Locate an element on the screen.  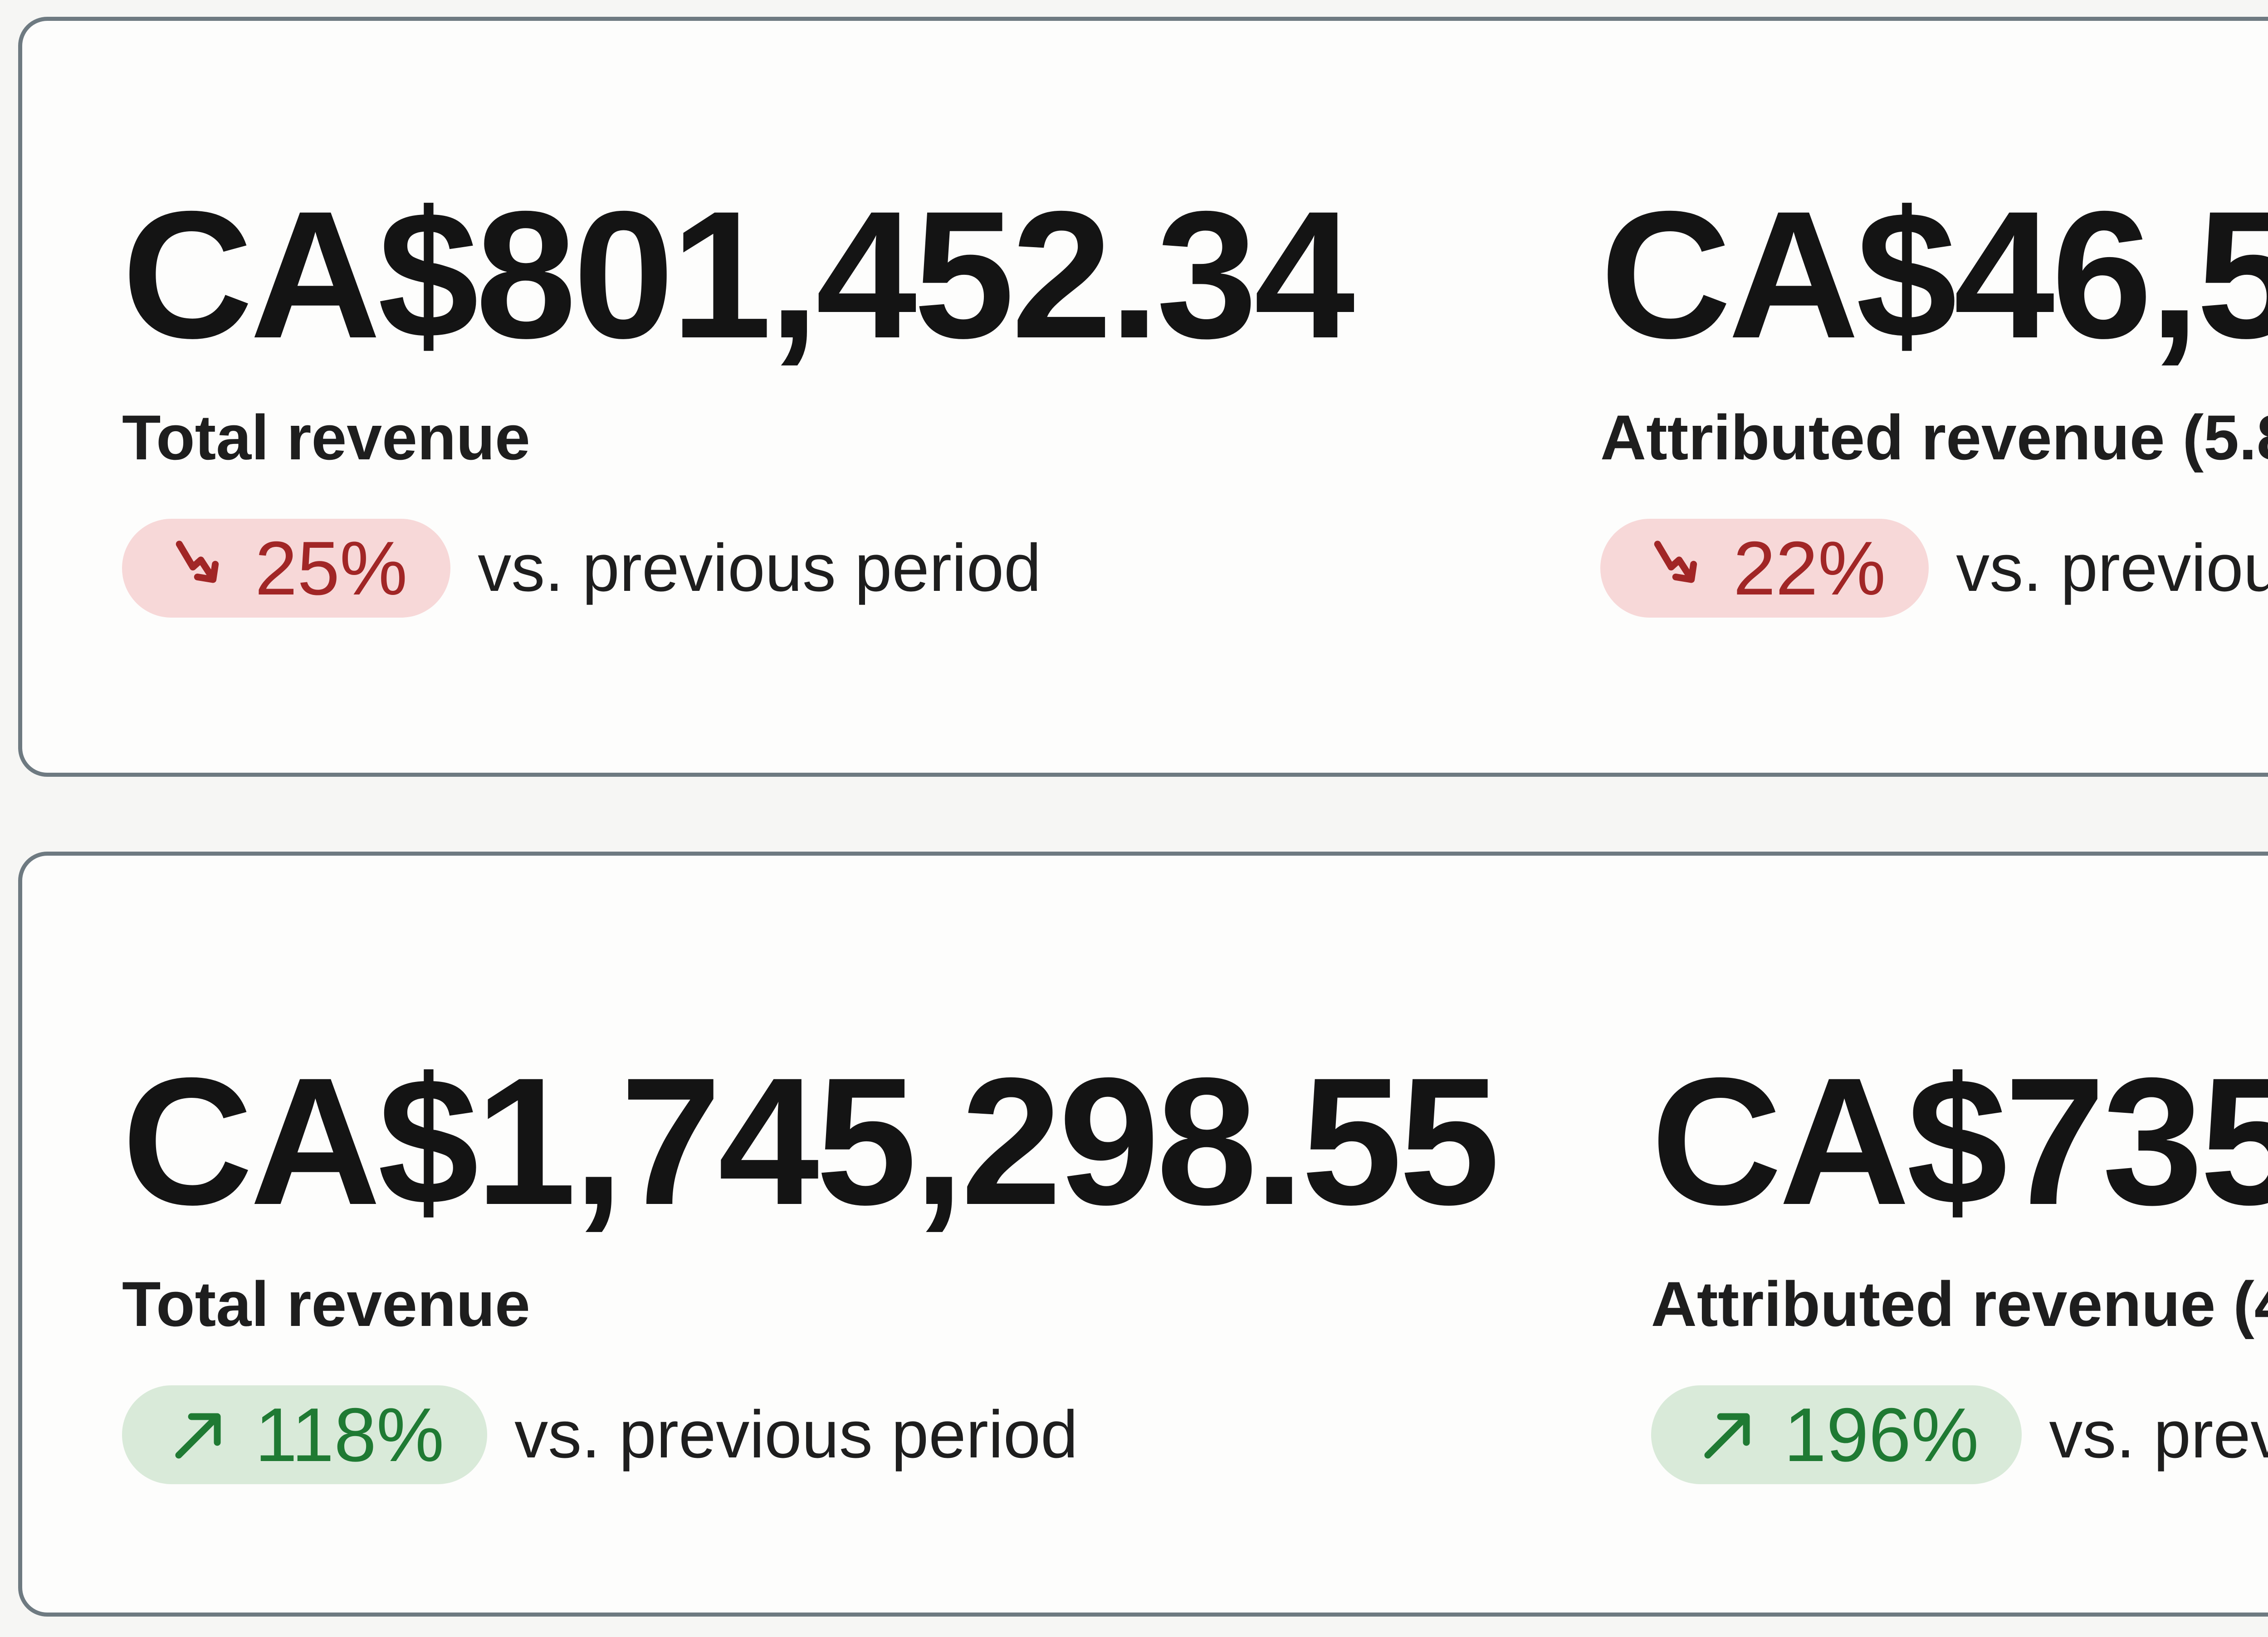
delta-badge-positive: 118% is located at coordinates (305, 1434).